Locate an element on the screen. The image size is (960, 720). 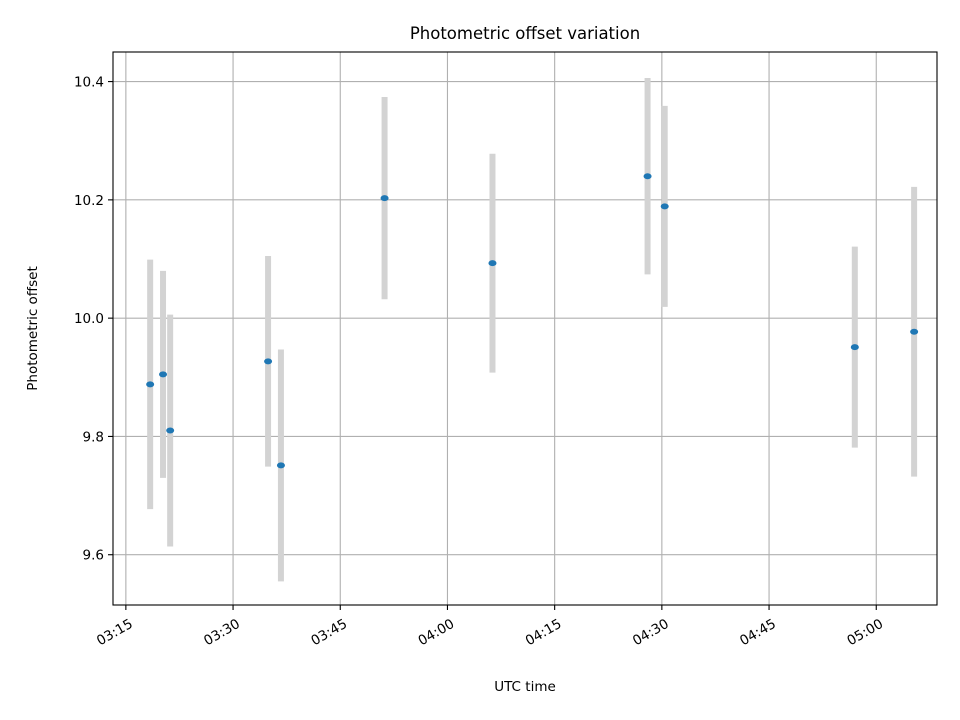
y-tick-label: 10.4 is located at coordinates (89, 83).